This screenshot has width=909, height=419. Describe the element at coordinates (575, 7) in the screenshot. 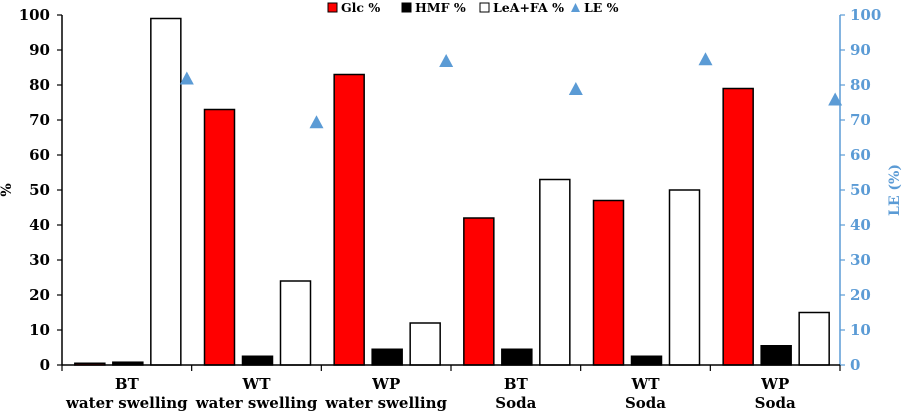

I see `legend-swatch-le` at that location.